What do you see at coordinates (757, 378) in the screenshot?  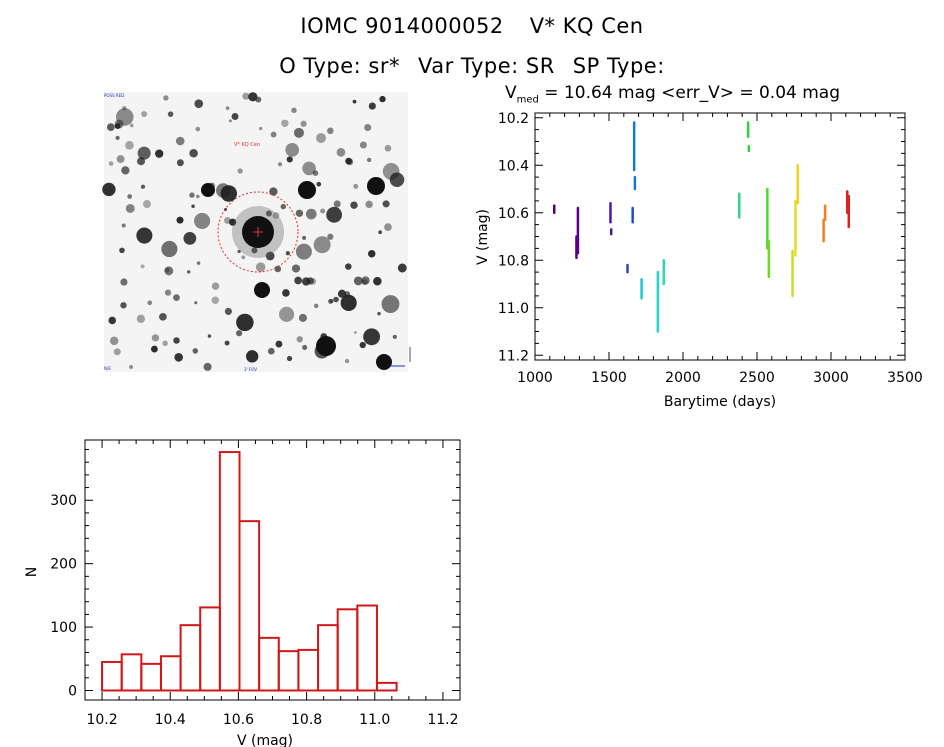 I see `light-curve-x-tick-label: 2500` at bounding box center [757, 378].